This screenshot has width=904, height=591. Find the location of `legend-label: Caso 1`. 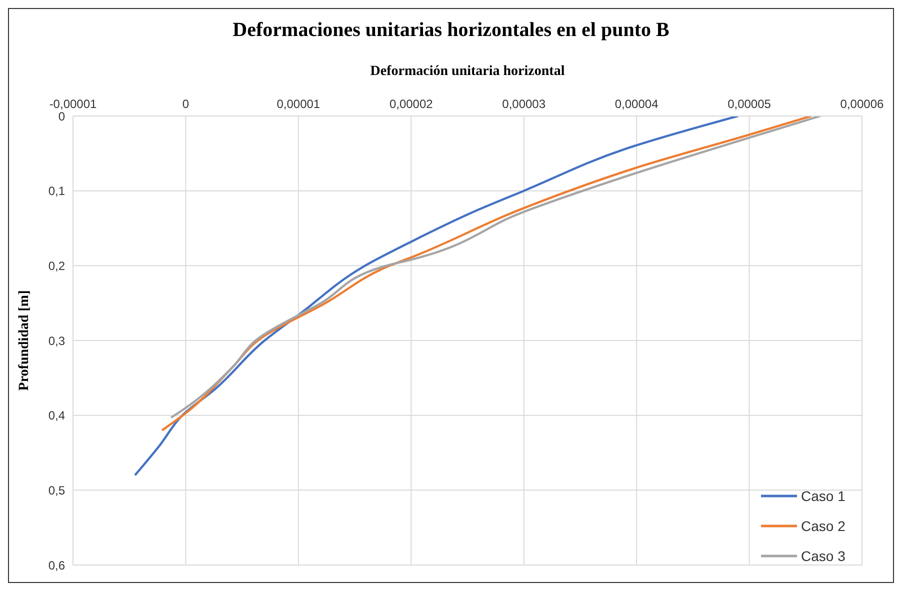

legend-label: Caso 1 is located at coordinates (823, 496).